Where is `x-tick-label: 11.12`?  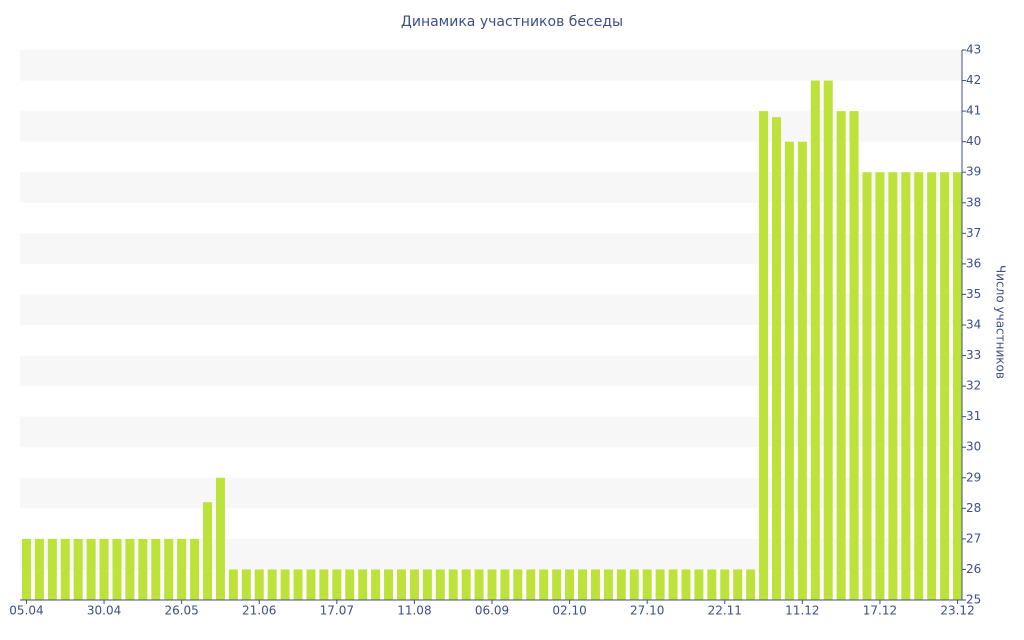
x-tick-label: 11.12 is located at coordinates (802, 611).